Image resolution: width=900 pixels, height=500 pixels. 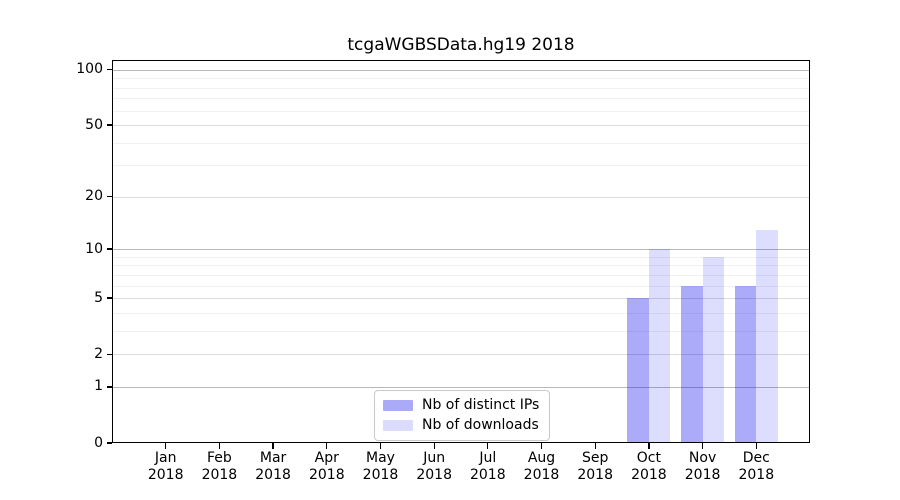 I want to click on x-tick-mark-nov, so click(x=702, y=446).